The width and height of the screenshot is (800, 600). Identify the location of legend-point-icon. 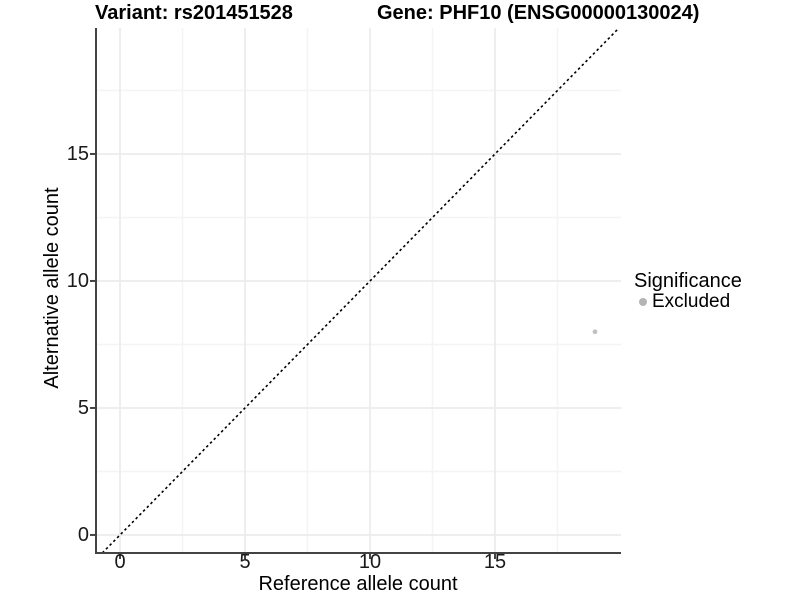
(643, 301).